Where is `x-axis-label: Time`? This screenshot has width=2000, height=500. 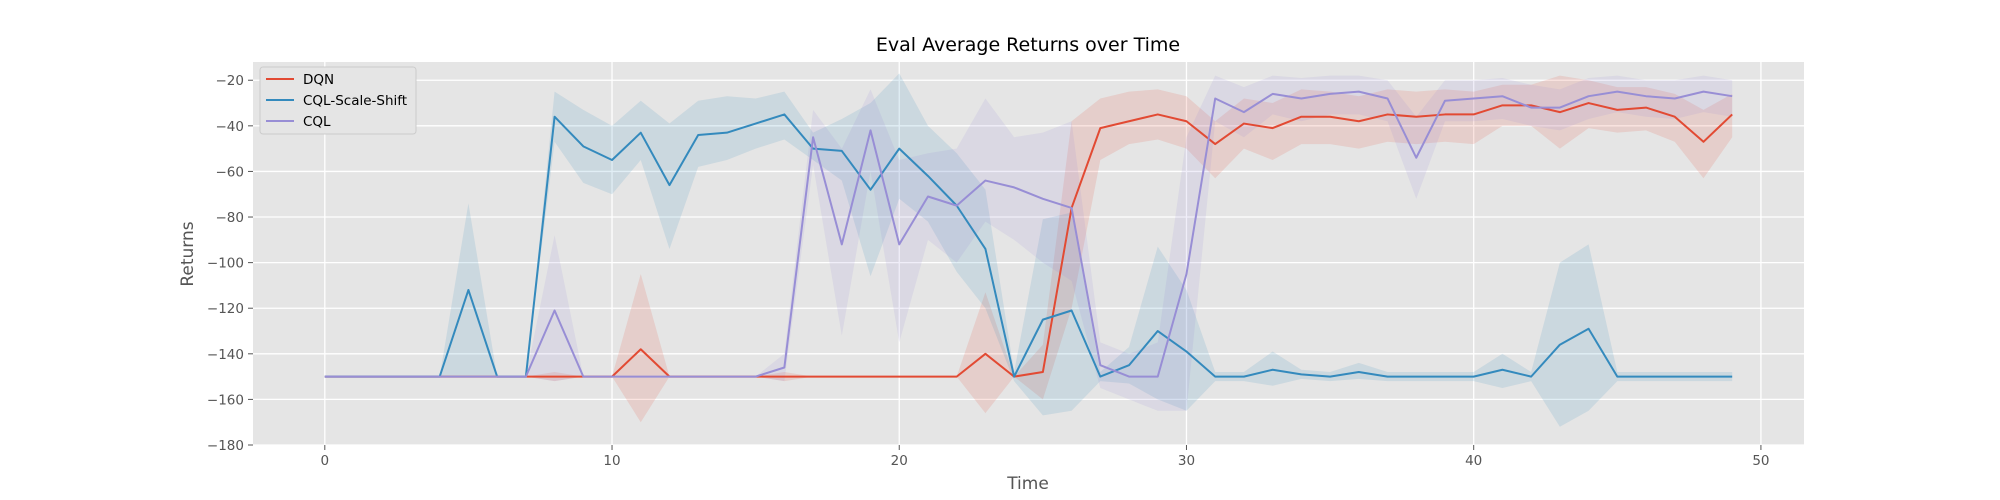
x-axis-label: Time is located at coordinates (1027, 484).